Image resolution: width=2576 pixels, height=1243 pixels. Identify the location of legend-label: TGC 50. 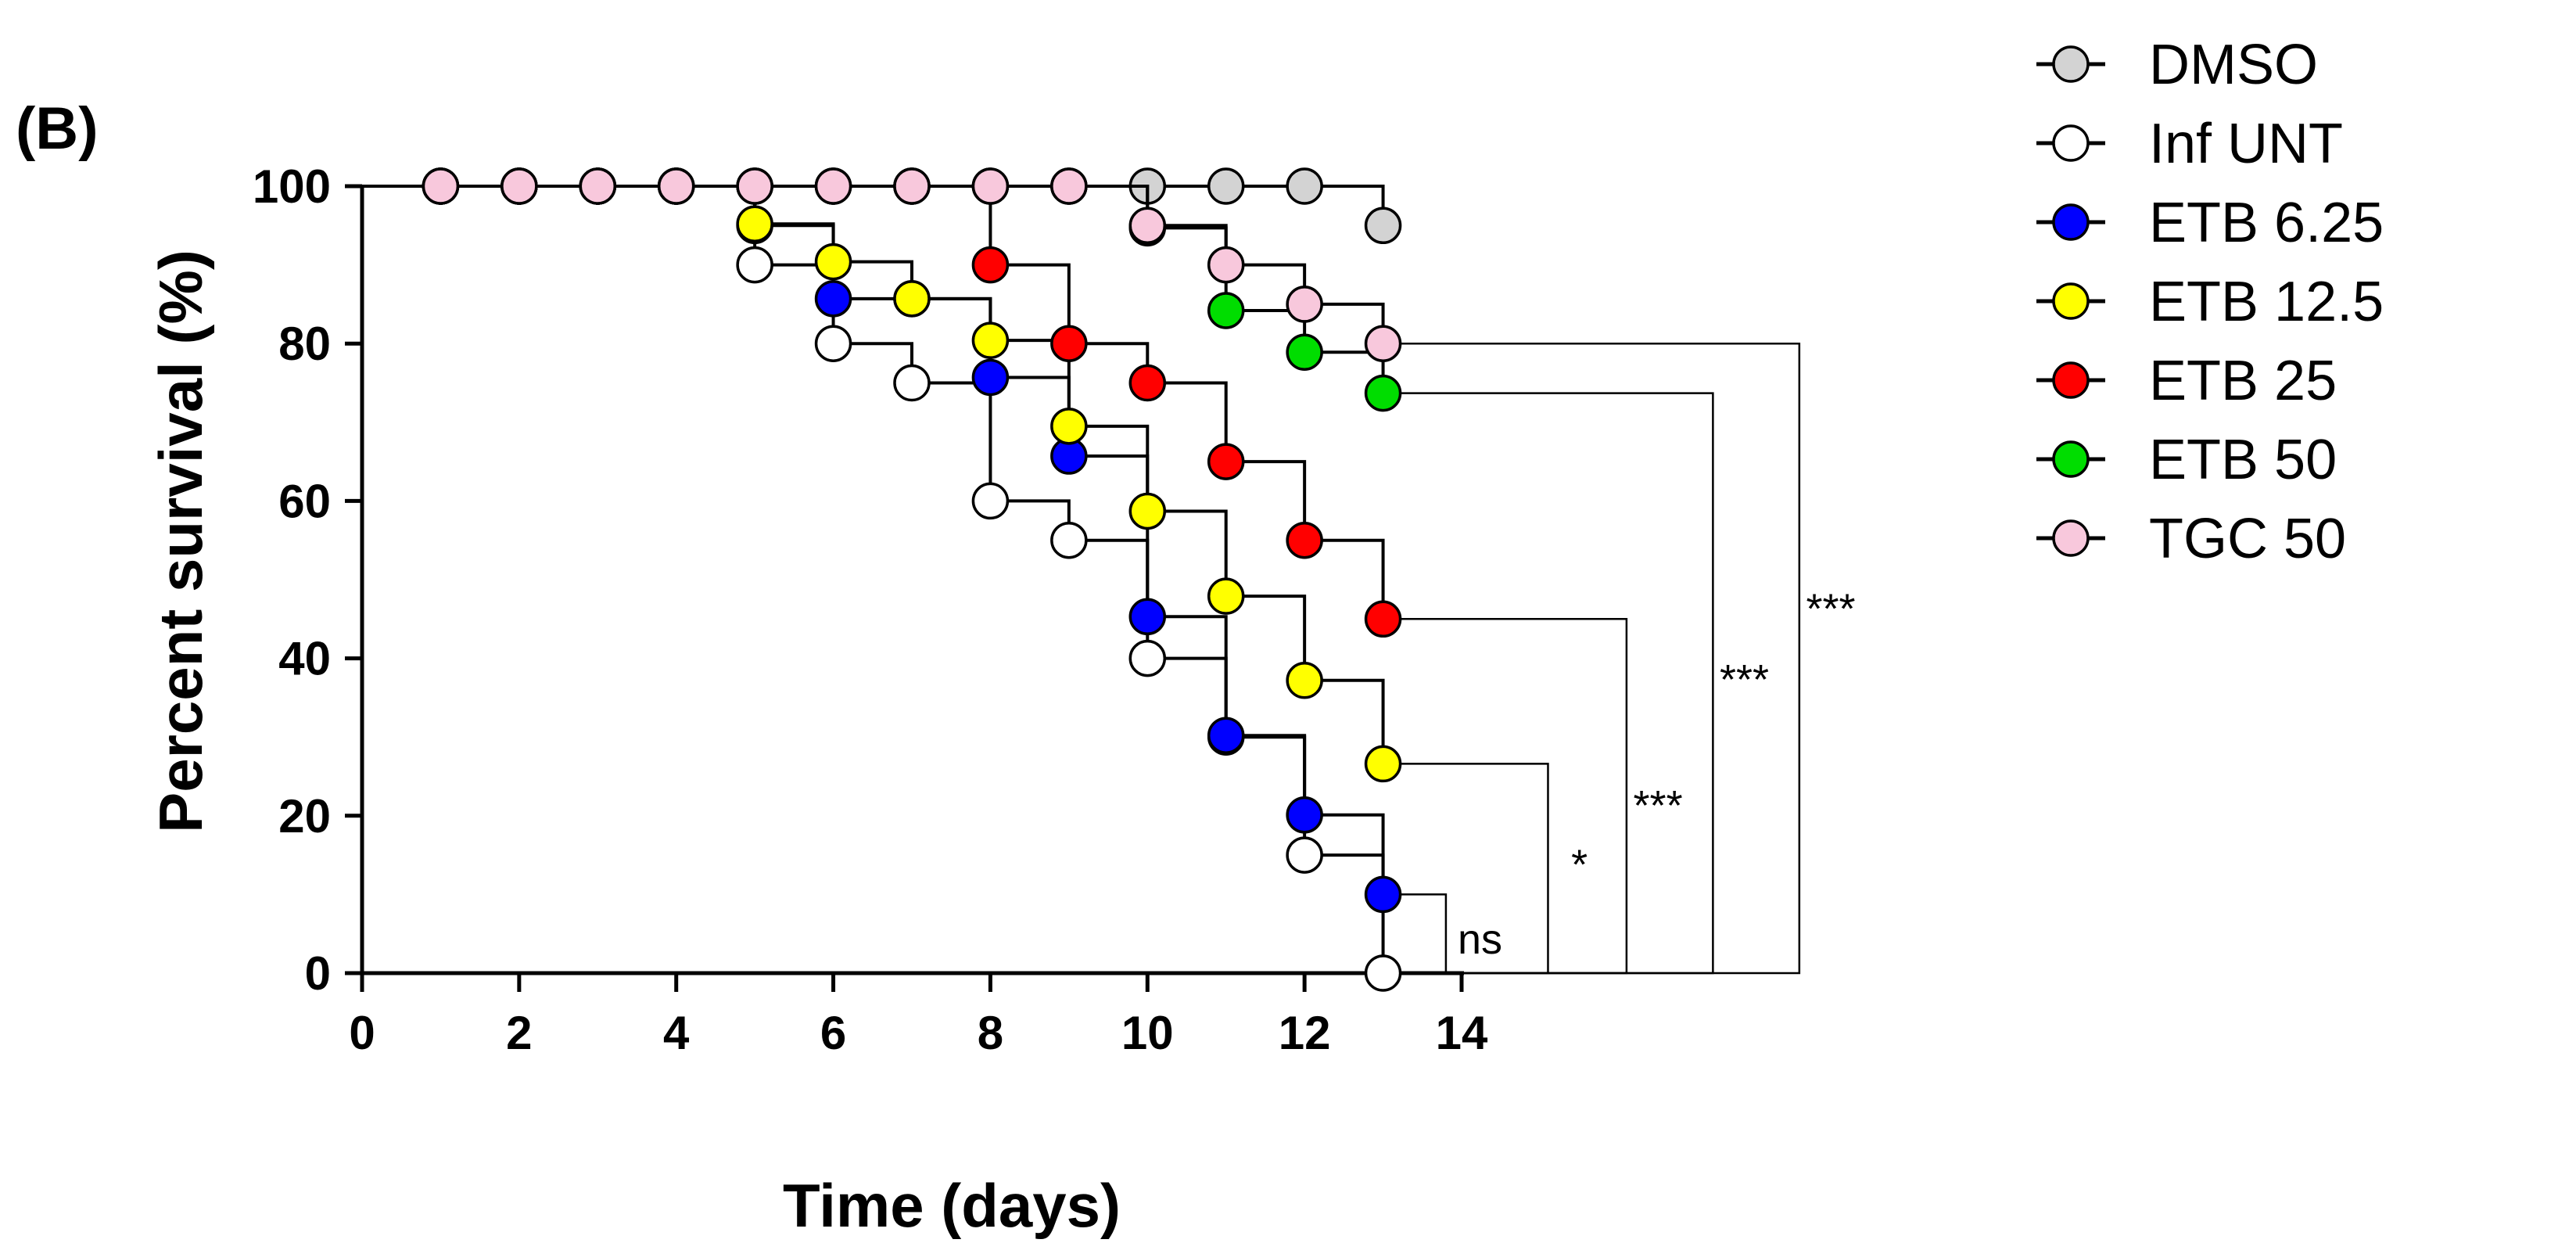
(2247, 539).